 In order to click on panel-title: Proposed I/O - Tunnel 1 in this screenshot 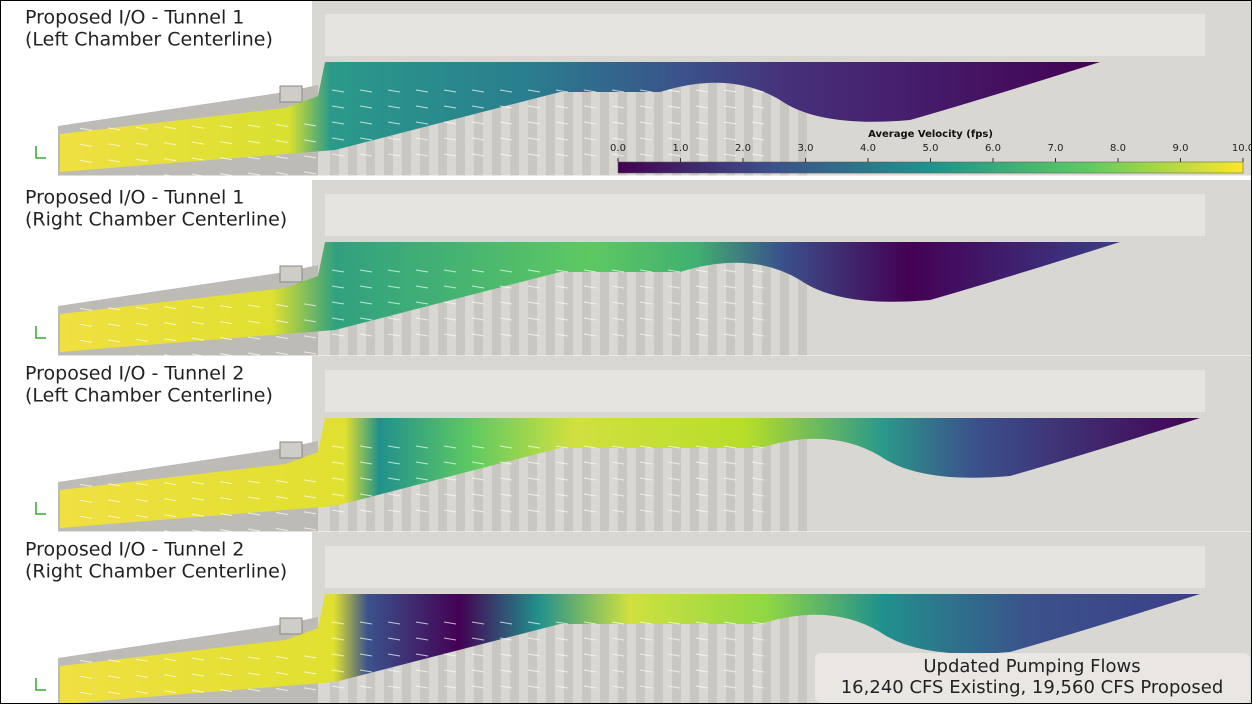, I will do `click(134, 18)`.